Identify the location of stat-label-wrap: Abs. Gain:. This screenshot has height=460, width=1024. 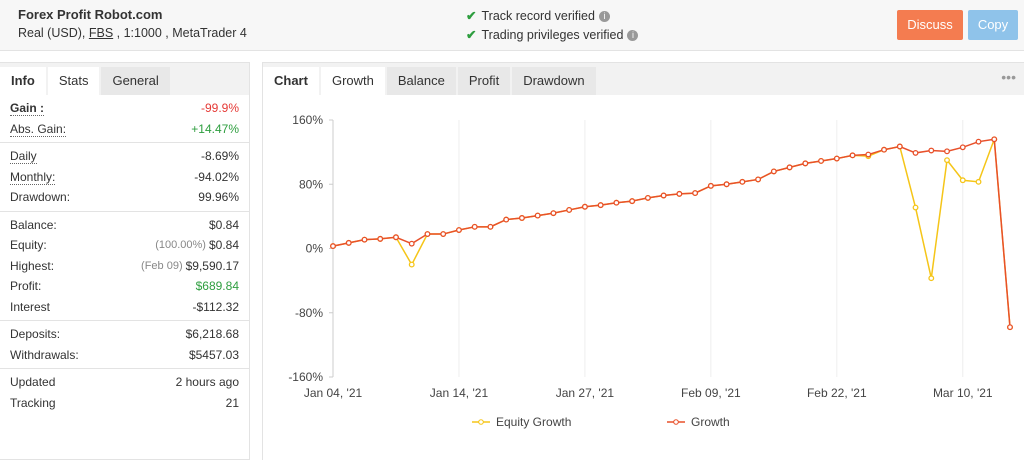
(100, 129).